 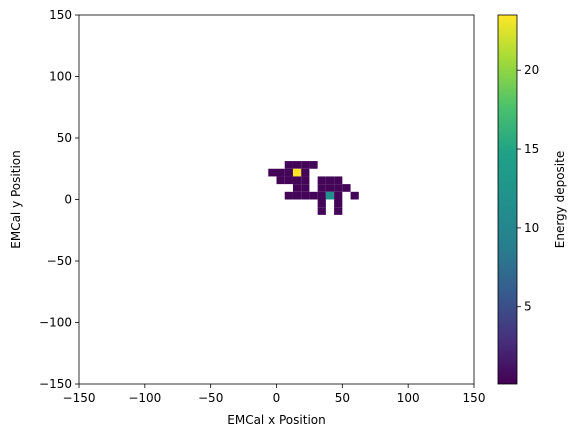 What do you see at coordinates (59, 261) in the screenshot?
I see `y-tick-label: −50` at bounding box center [59, 261].